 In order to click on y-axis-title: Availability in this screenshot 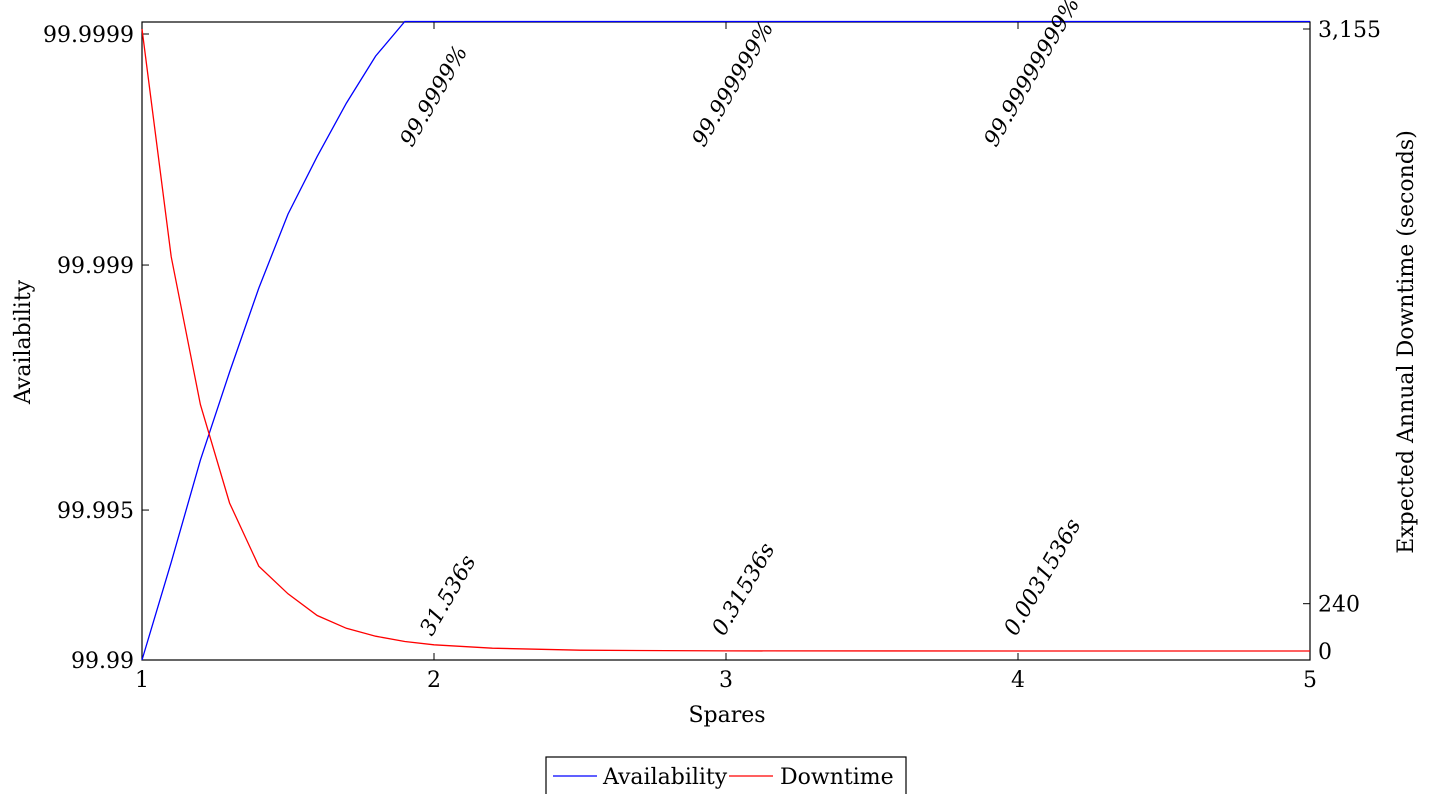, I will do `click(23, 342)`.